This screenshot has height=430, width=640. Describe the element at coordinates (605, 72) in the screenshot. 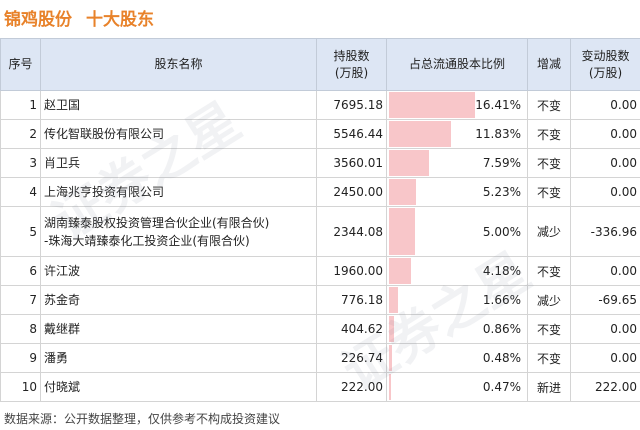

I see `header-delta-line2: (万股)` at that location.